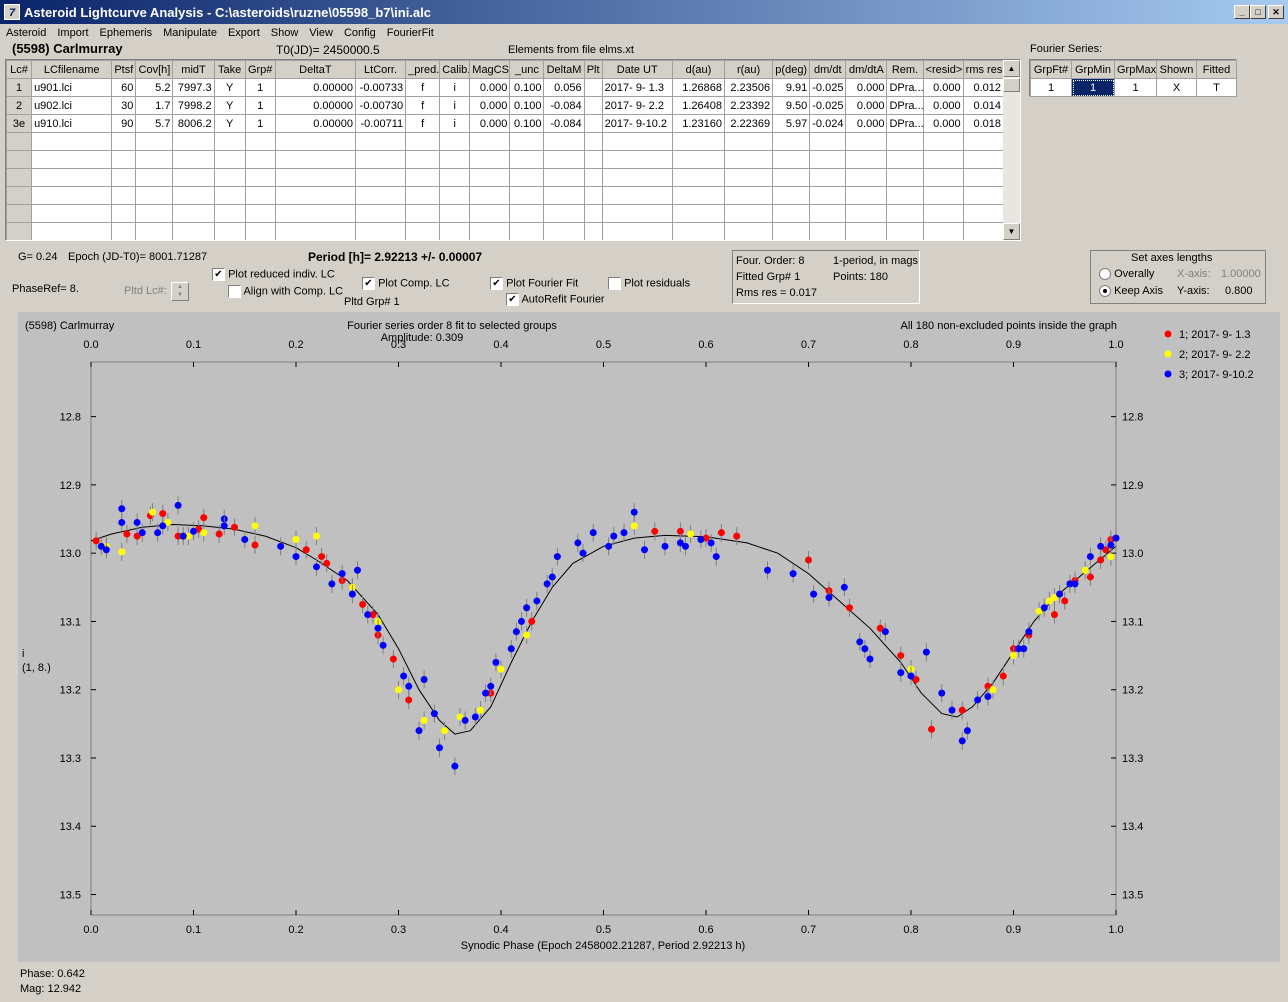 This screenshot has width=1288, height=1002. What do you see at coordinates (983, 123) in the screenshot?
I see `table-cell: 0.018` at bounding box center [983, 123].